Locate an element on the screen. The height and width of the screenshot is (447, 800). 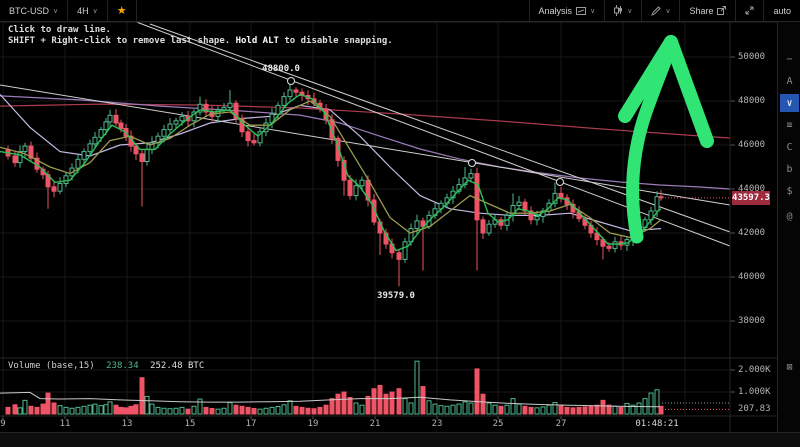
price-axis-label: 48000 is located at coordinates (752, 101).